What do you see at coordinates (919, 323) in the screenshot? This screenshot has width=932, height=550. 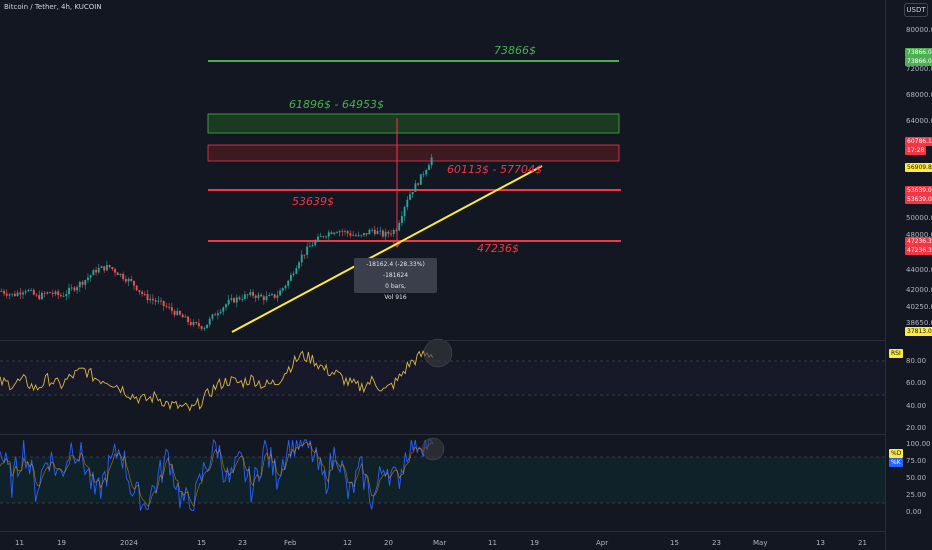 I see `price-tick: 38650.0` at bounding box center [919, 323].